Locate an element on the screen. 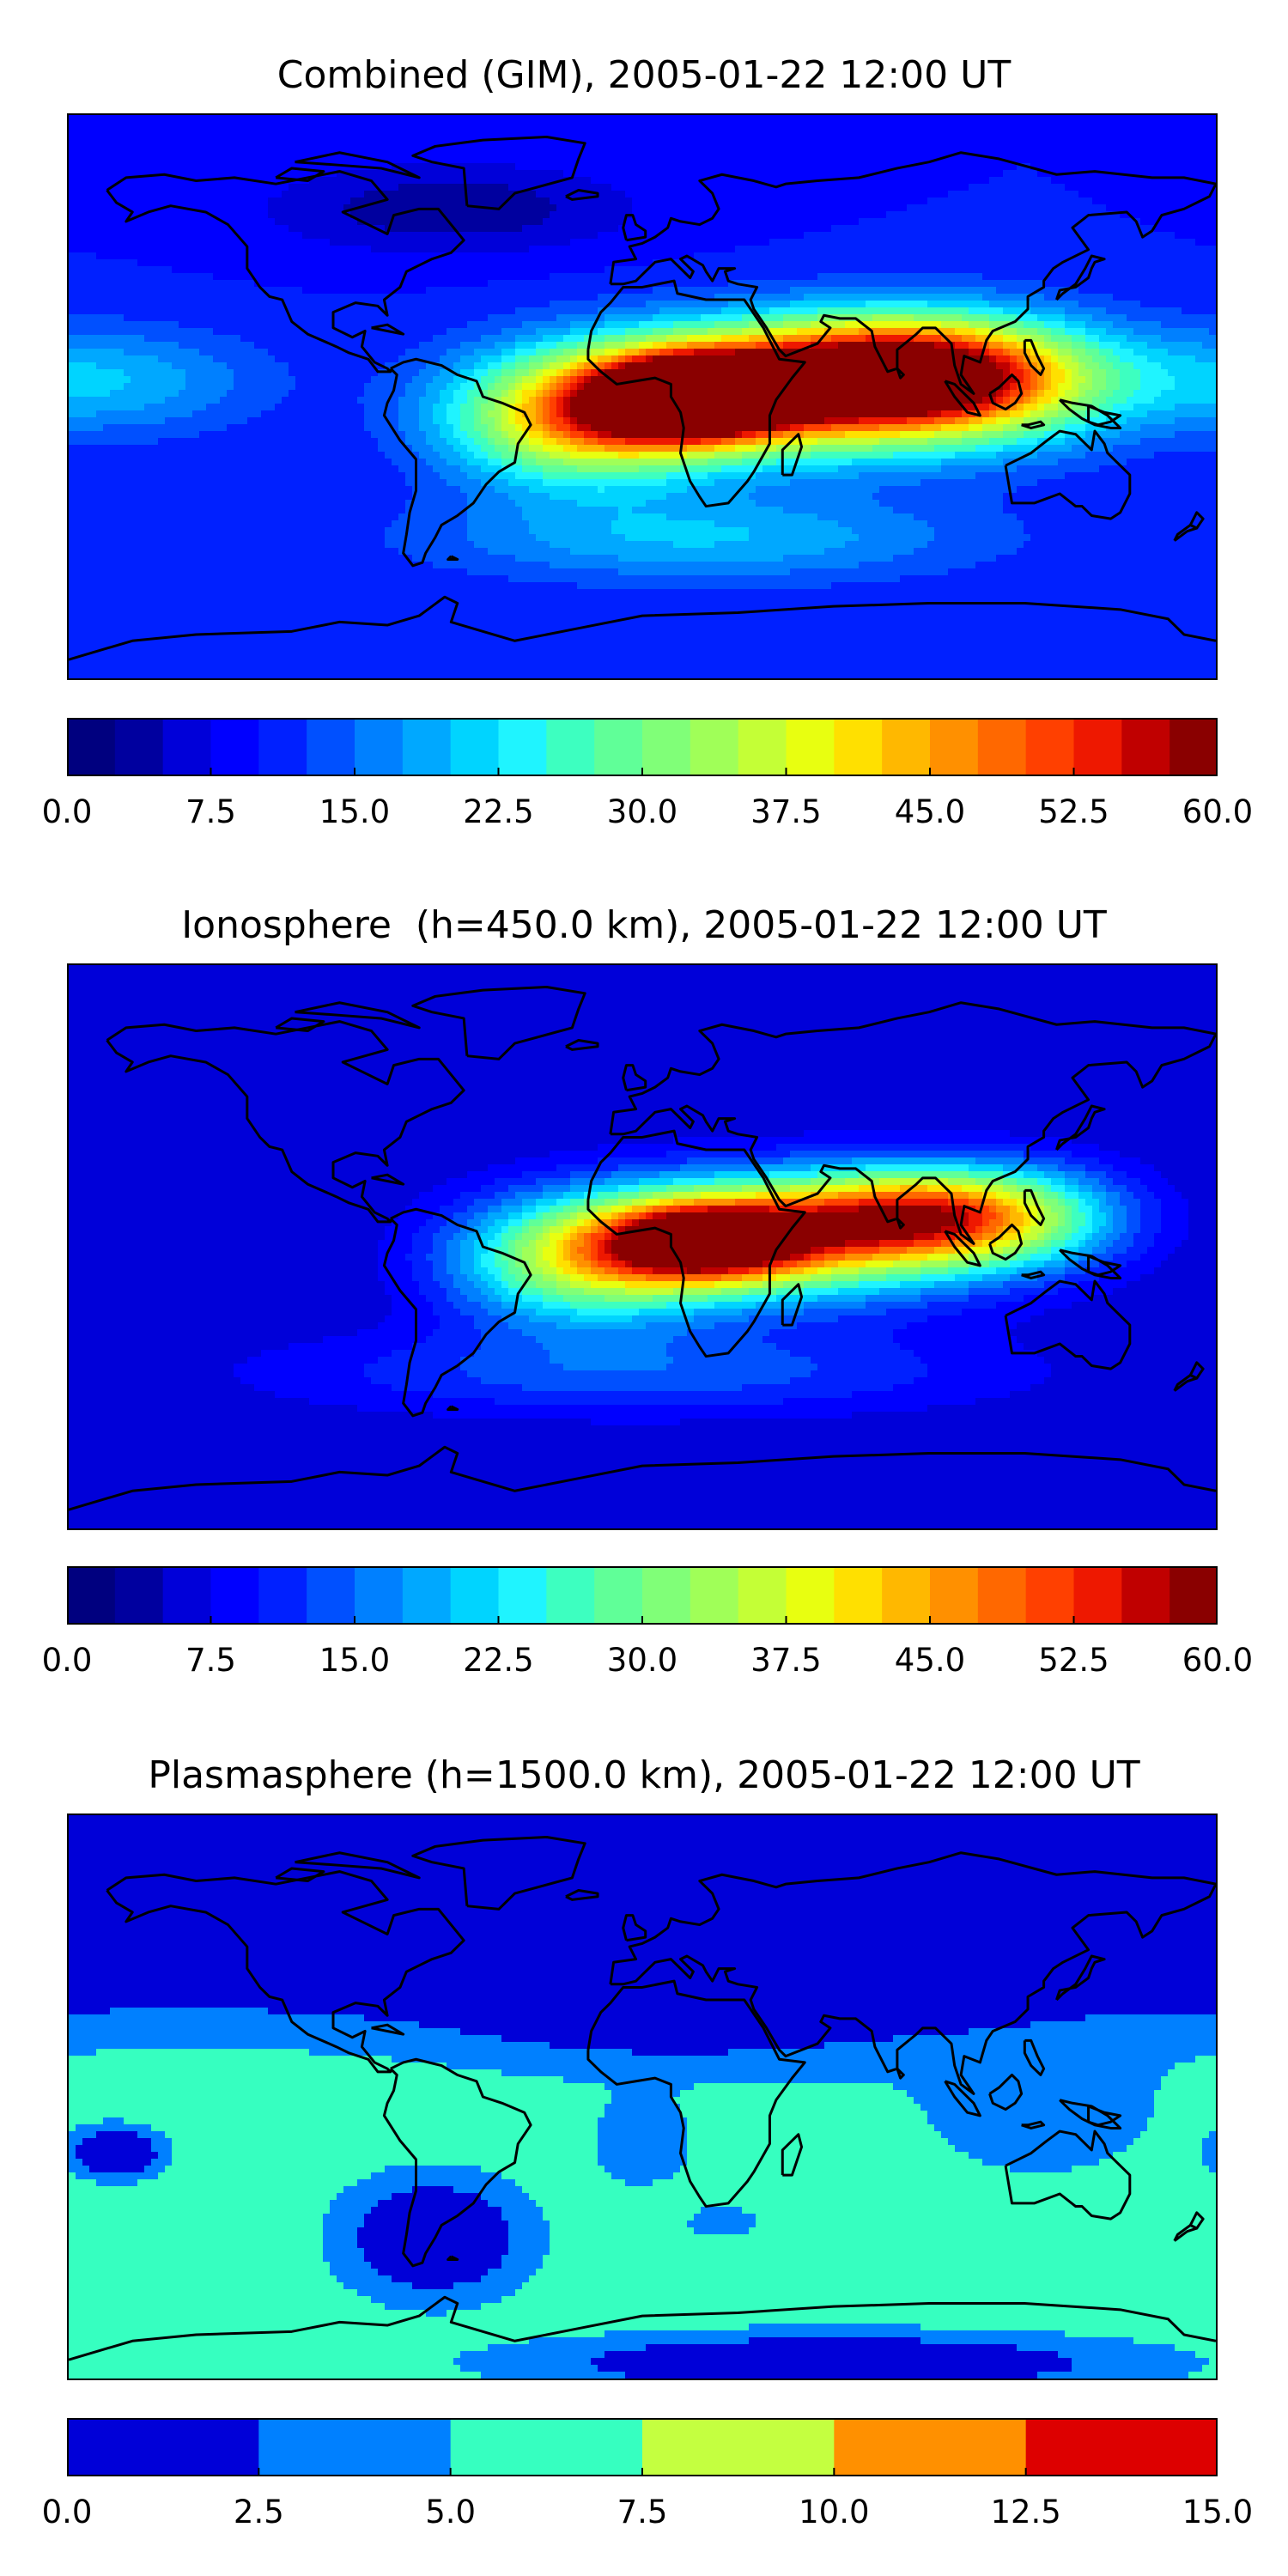 The height and width of the screenshot is (2576, 1288). colorbar-tick-label: 7.5 is located at coordinates (210, 812).